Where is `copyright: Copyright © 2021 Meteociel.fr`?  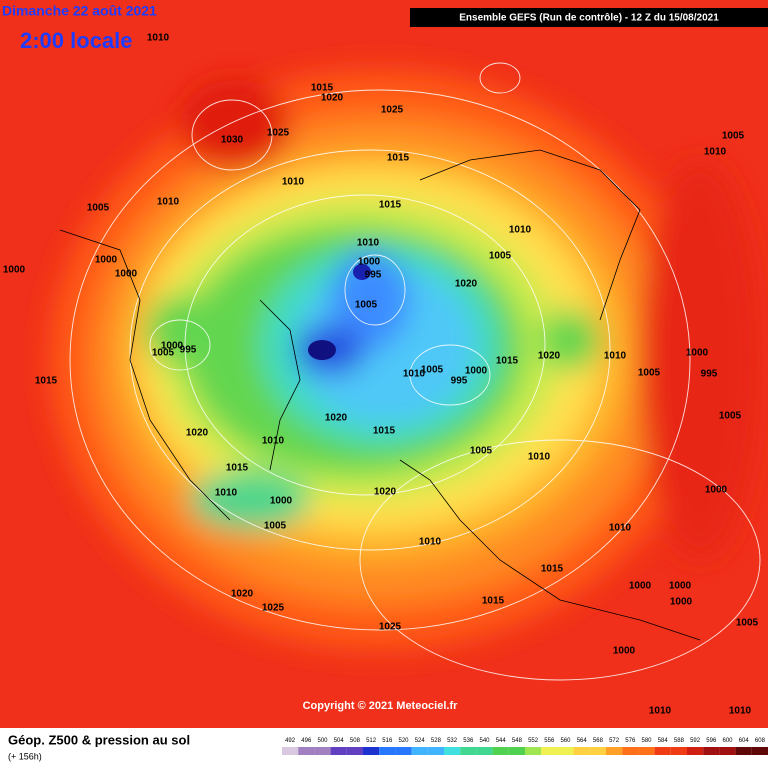
copyright: Copyright © 2021 Meteociel.fr is located at coordinates (381, 706).